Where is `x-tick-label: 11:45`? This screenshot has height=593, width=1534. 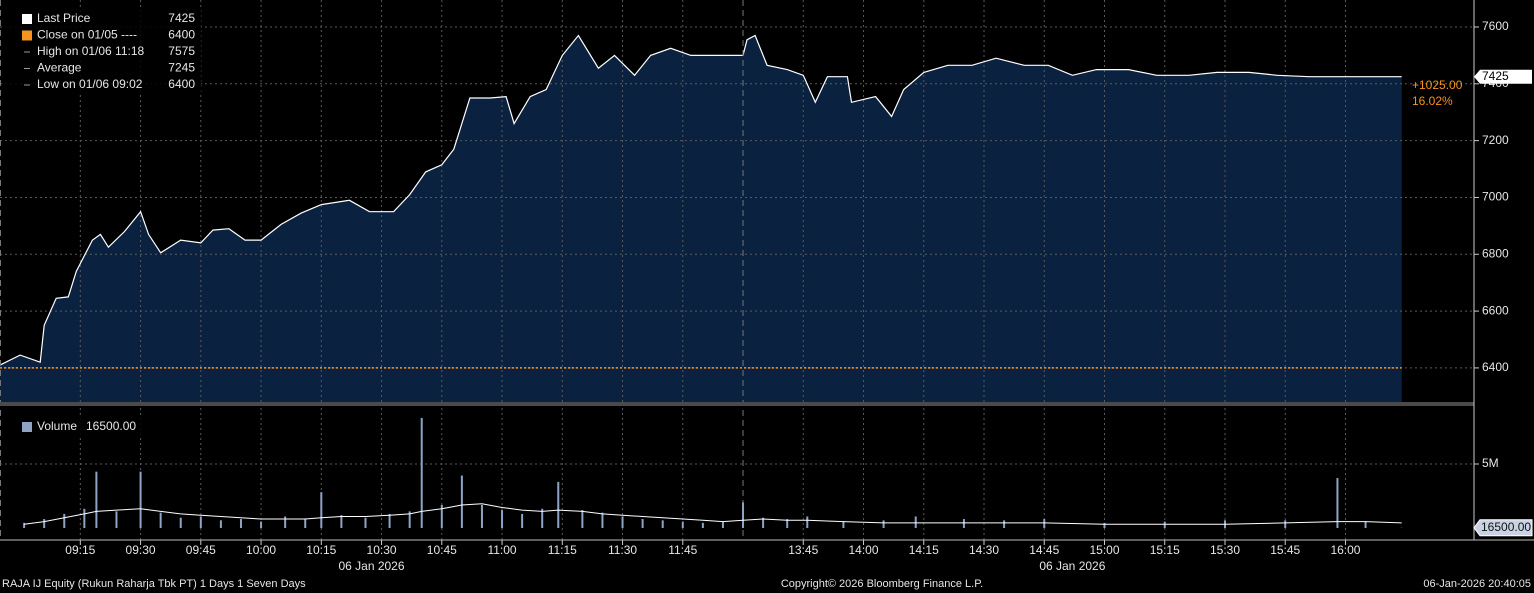 x-tick-label: 11:45 is located at coordinates (682, 550).